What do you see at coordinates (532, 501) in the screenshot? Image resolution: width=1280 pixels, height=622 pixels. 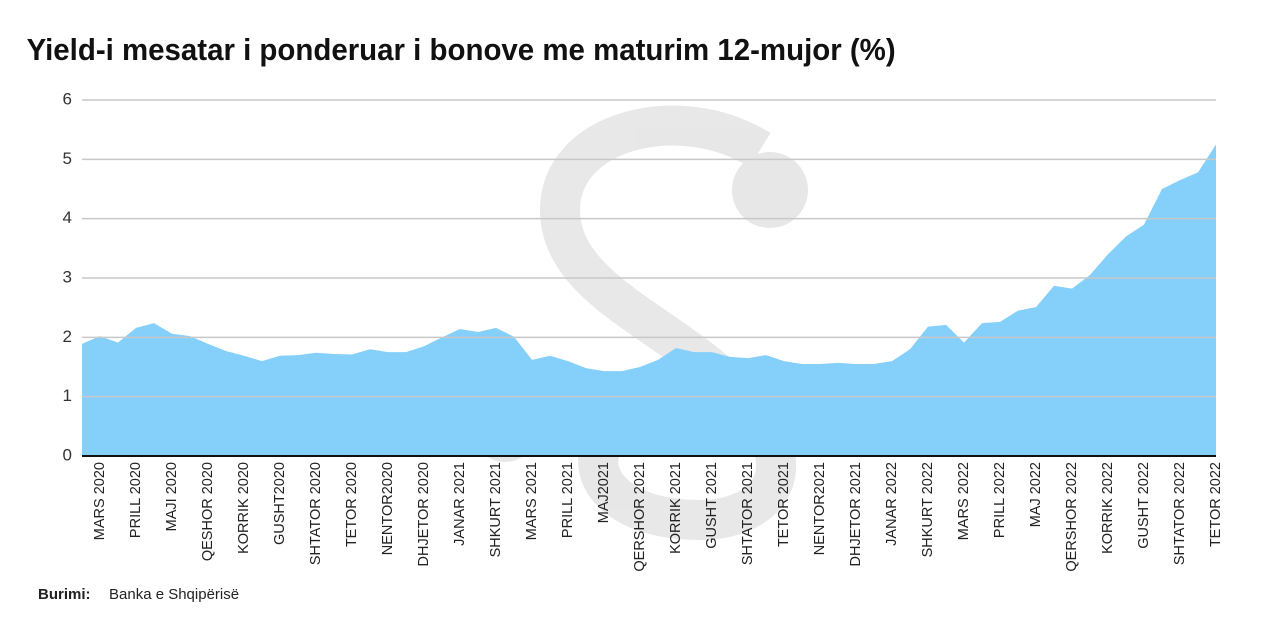 I see `x-tick-label: MARS 2021` at bounding box center [532, 501].